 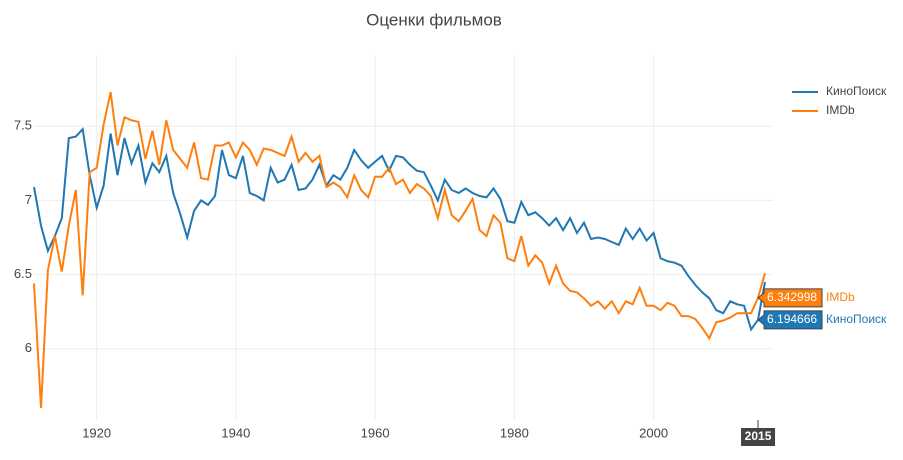 I want to click on x-tick-label: 1980, so click(x=514, y=432).